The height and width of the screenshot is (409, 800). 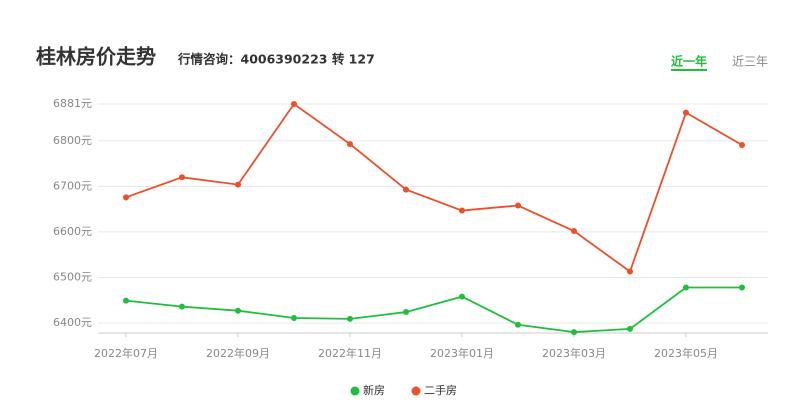 I want to click on chart-title: 桂林房价走势, so click(x=95, y=57).